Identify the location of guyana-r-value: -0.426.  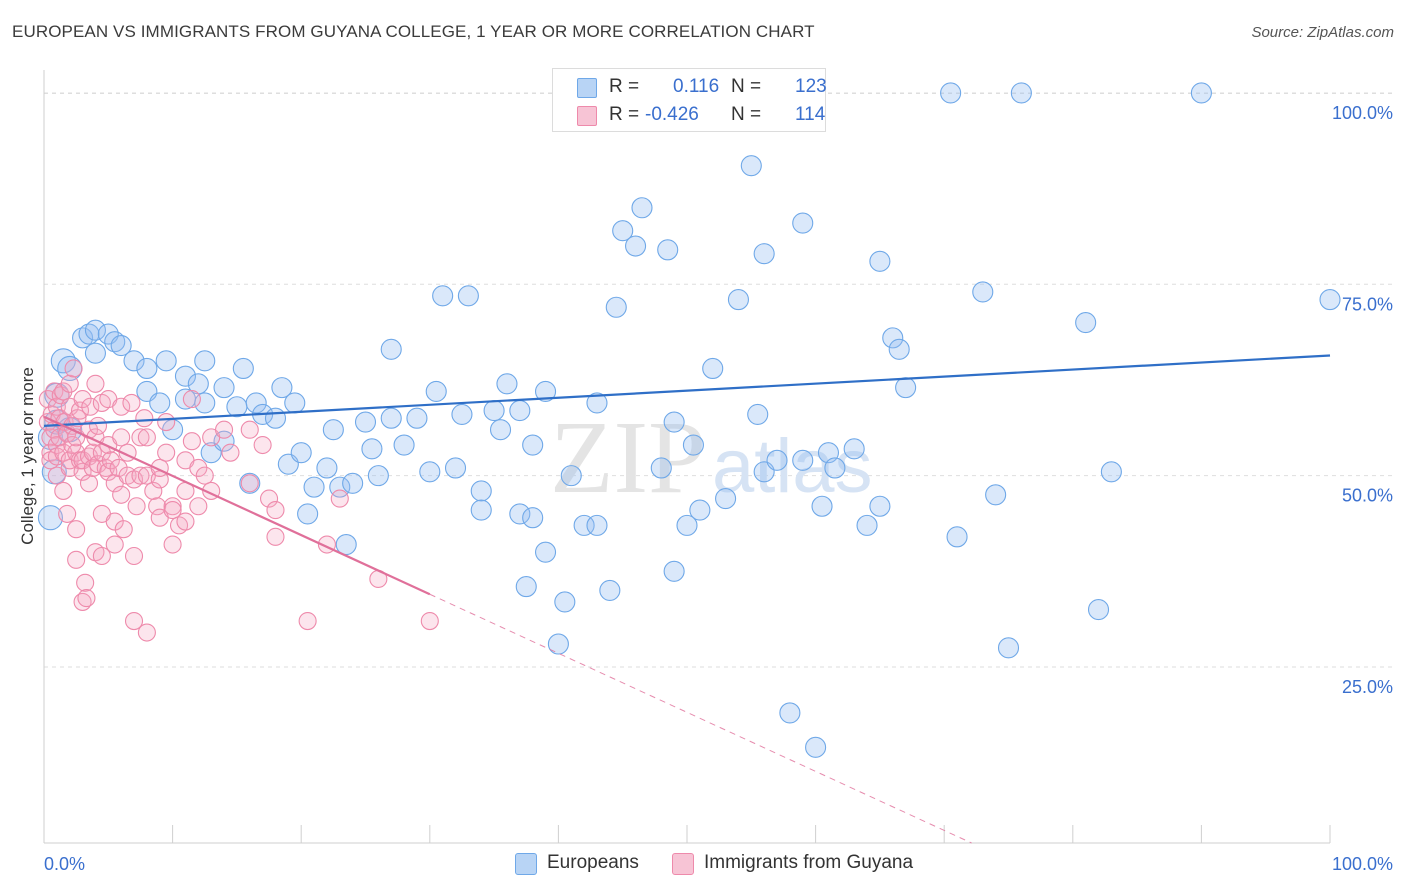
(672, 114).